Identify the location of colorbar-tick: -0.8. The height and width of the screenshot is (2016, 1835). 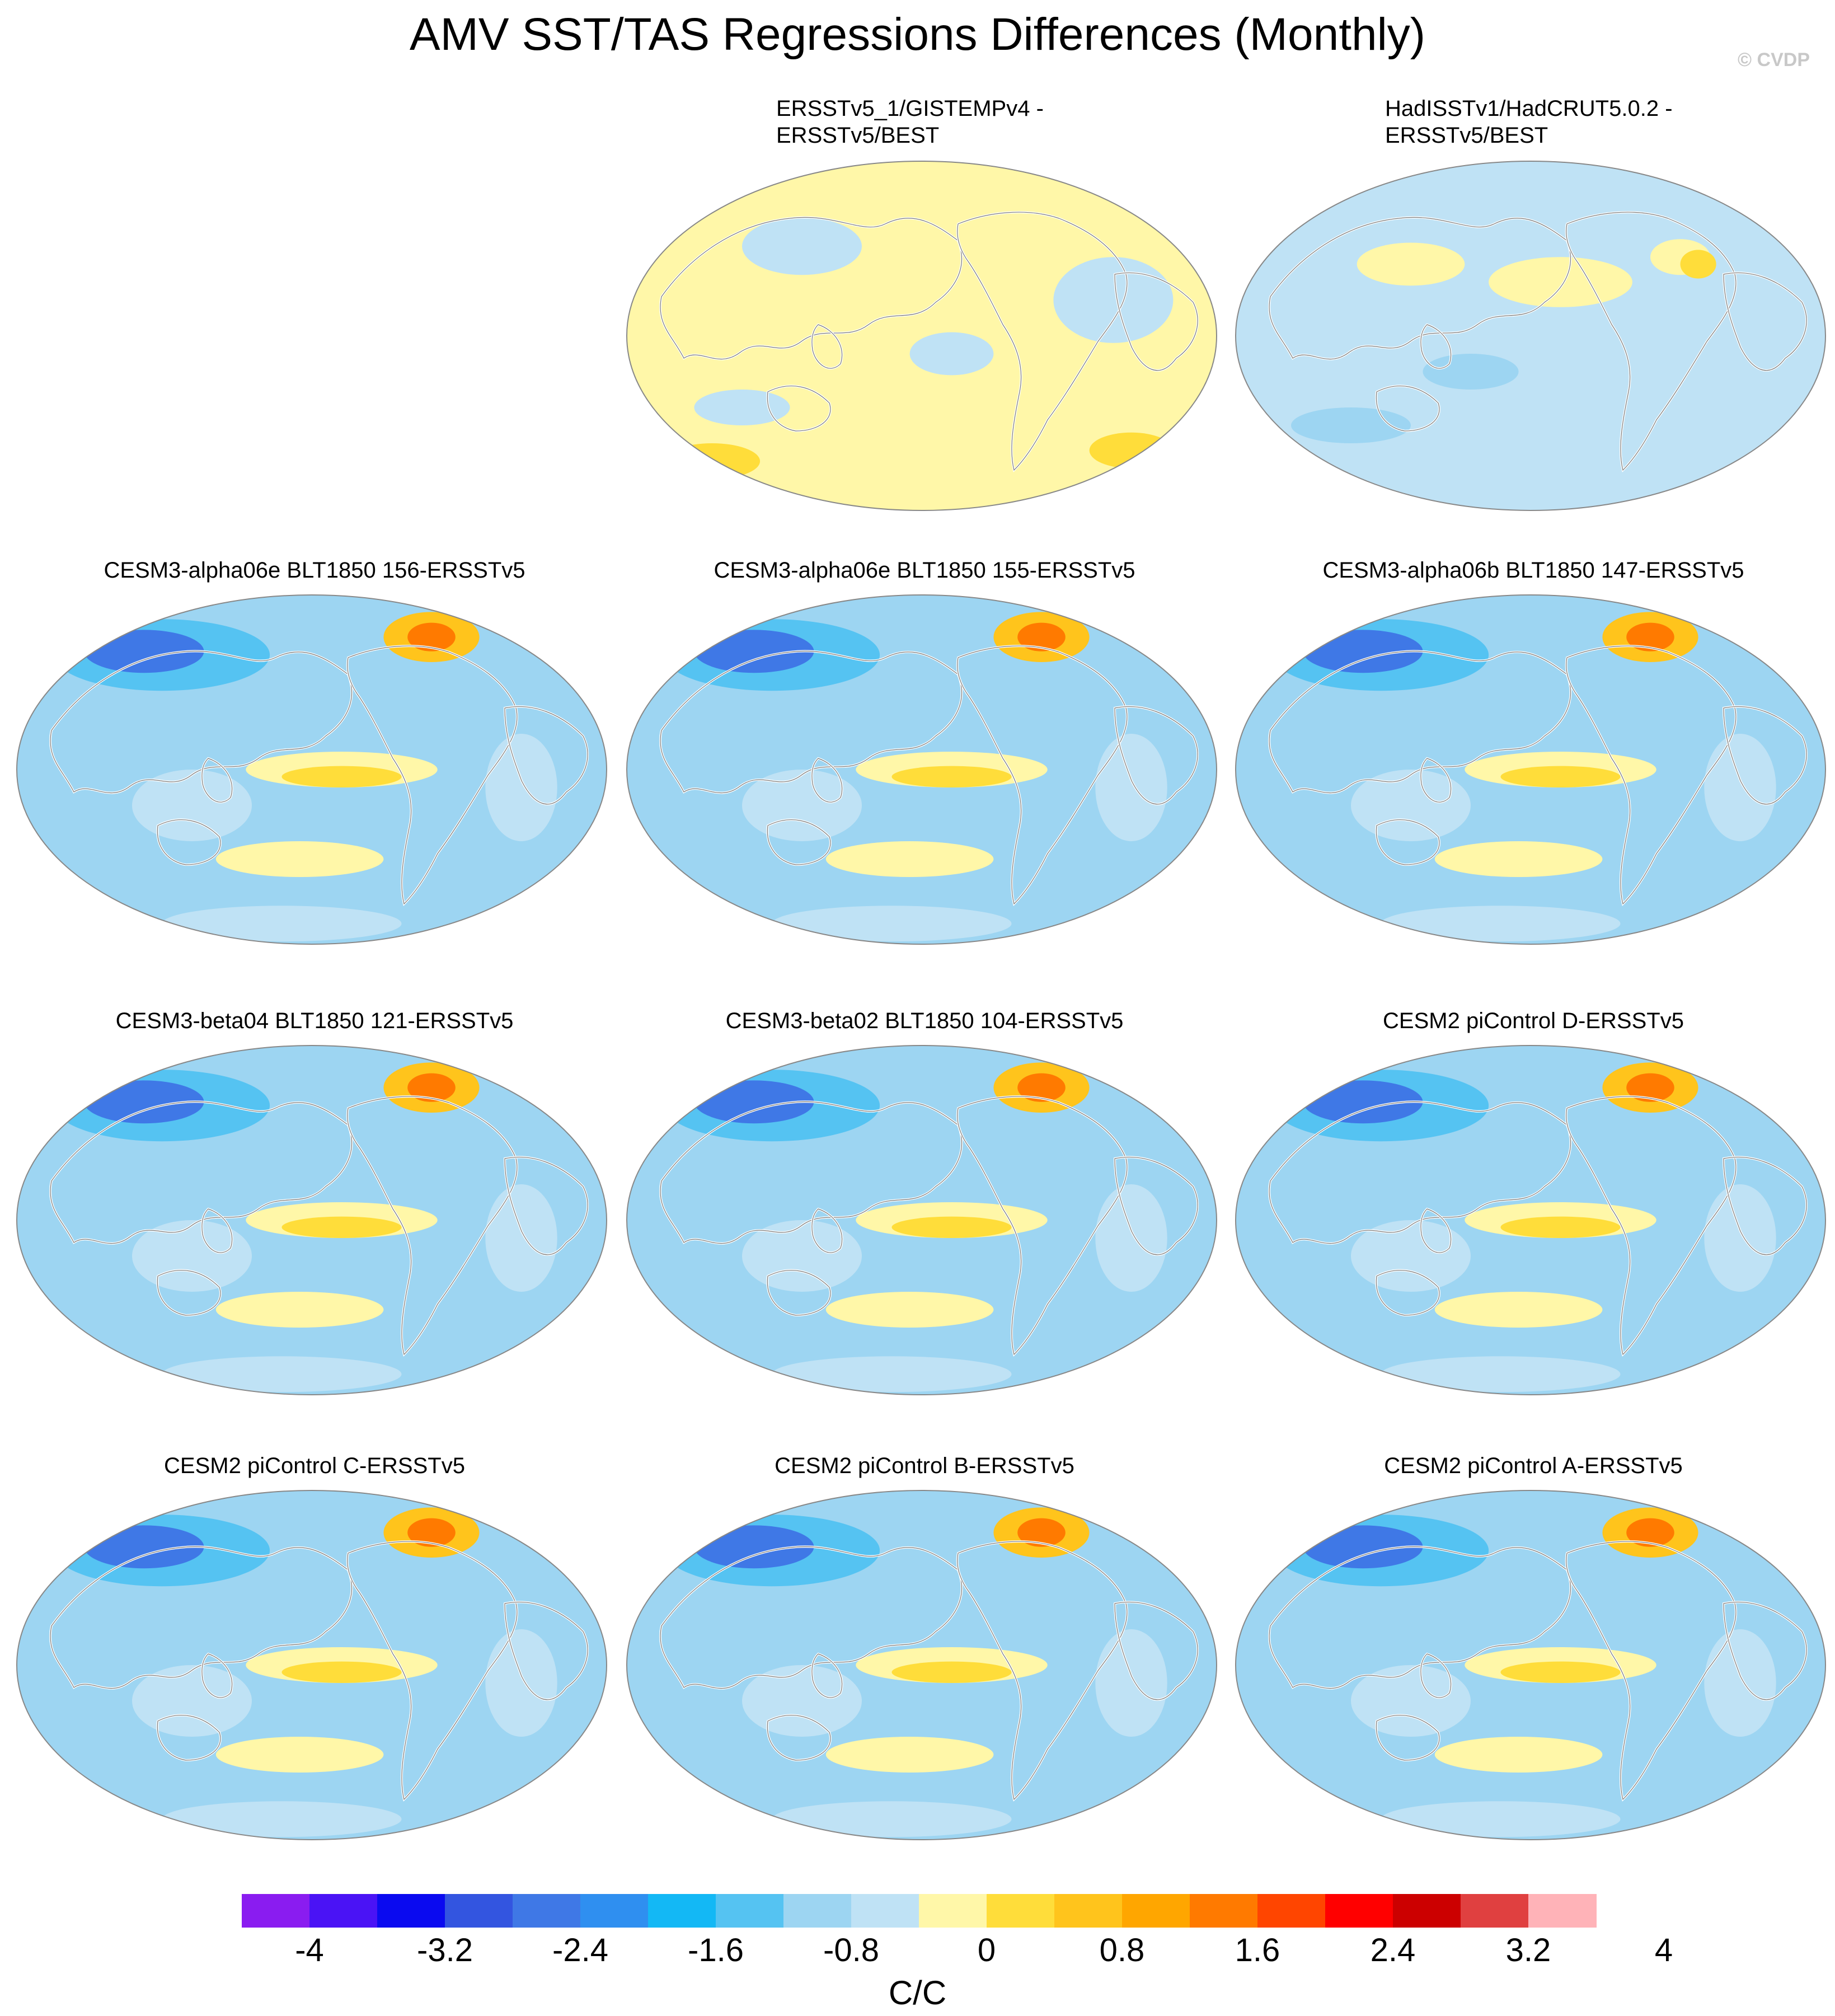
(851, 1950).